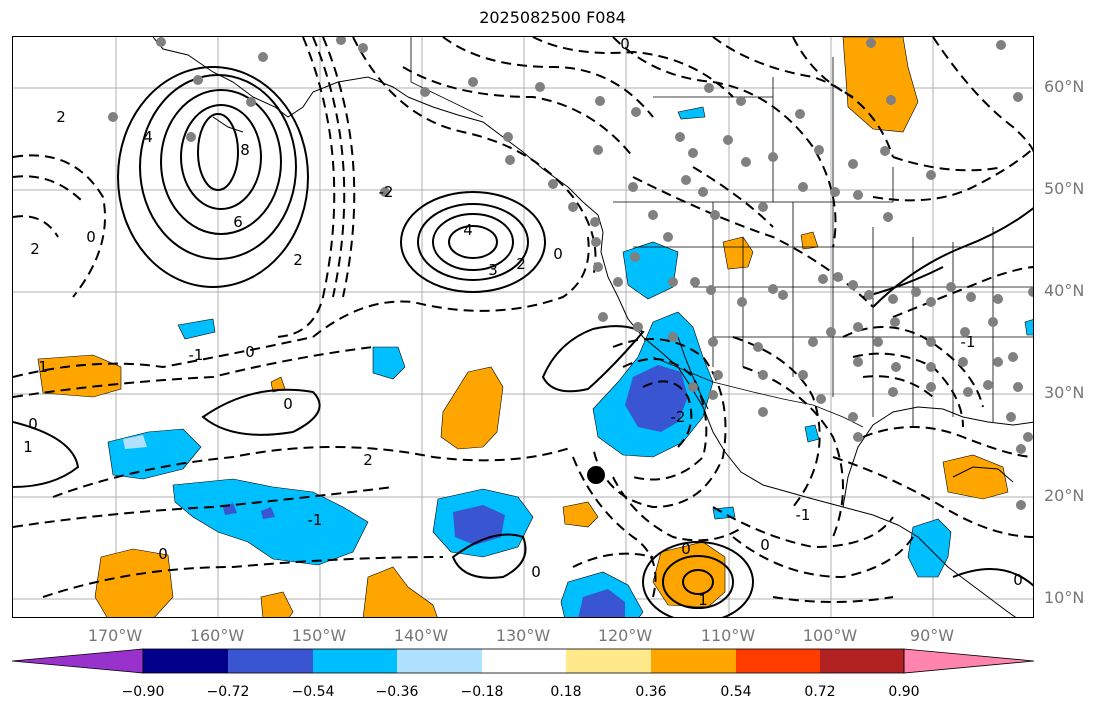 The height and width of the screenshot is (712, 1105). Describe the element at coordinates (319, 635) in the screenshot. I see `lon-label-150w: 150°W` at that location.